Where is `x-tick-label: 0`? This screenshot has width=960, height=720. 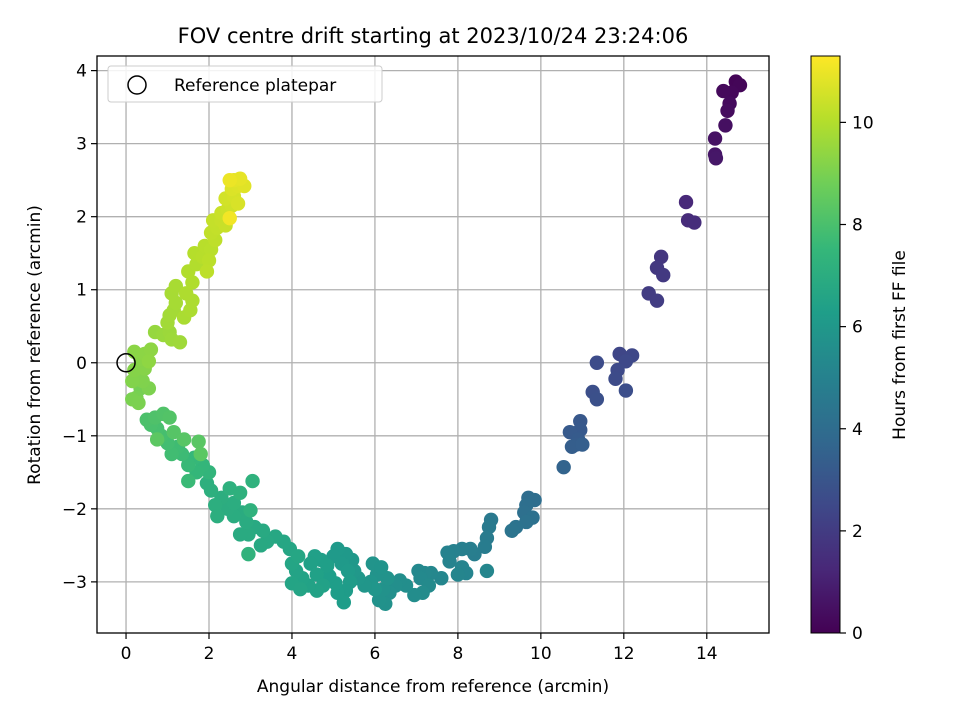 x-tick-label: 0 is located at coordinates (126, 654).